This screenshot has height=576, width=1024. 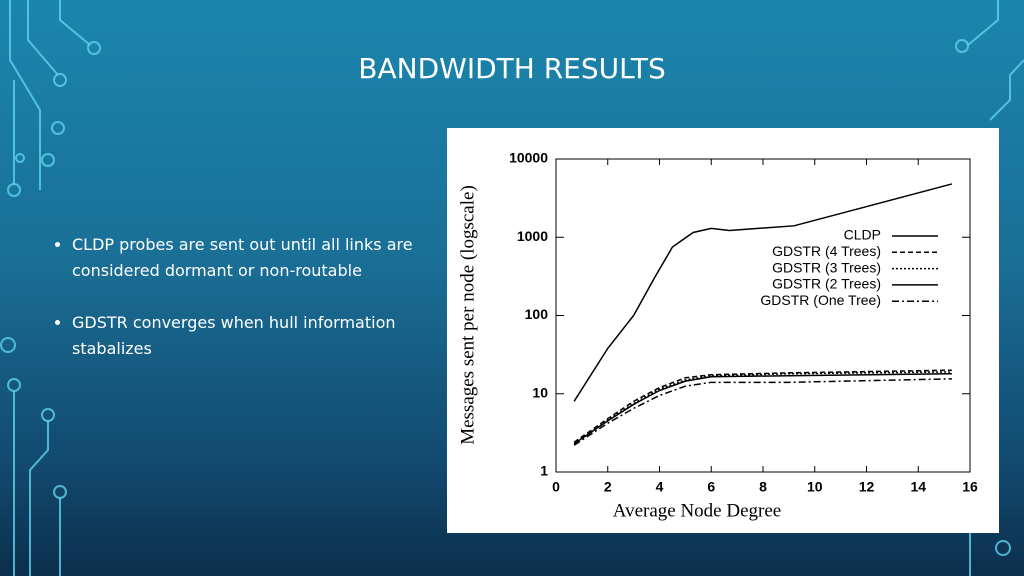 What do you see at coordinates (660, 487) in the screenshot?
I see `x-tick-label: 4` at bounding box center [660, 487].